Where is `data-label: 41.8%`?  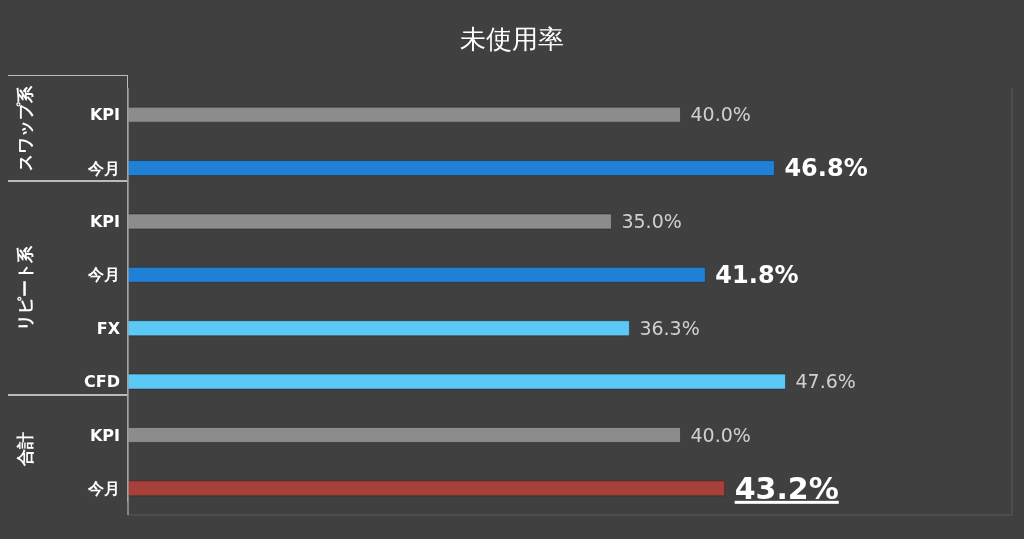
data-label: 41.8% is located at coordinates (757, 275).